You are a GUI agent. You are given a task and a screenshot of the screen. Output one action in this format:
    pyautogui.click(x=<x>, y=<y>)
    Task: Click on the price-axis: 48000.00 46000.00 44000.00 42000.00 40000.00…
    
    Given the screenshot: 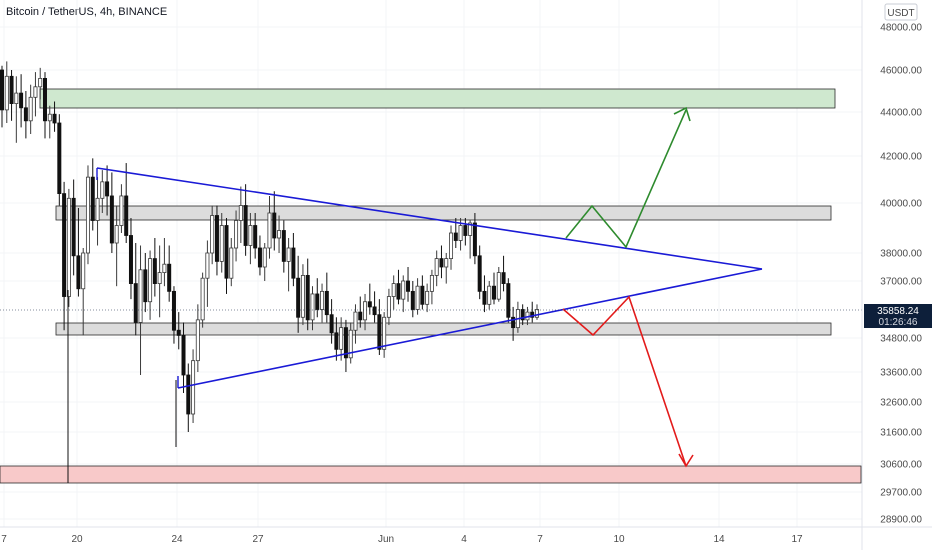 What is the action you would take?
    pyautogui.click(x=901, y=274)
    